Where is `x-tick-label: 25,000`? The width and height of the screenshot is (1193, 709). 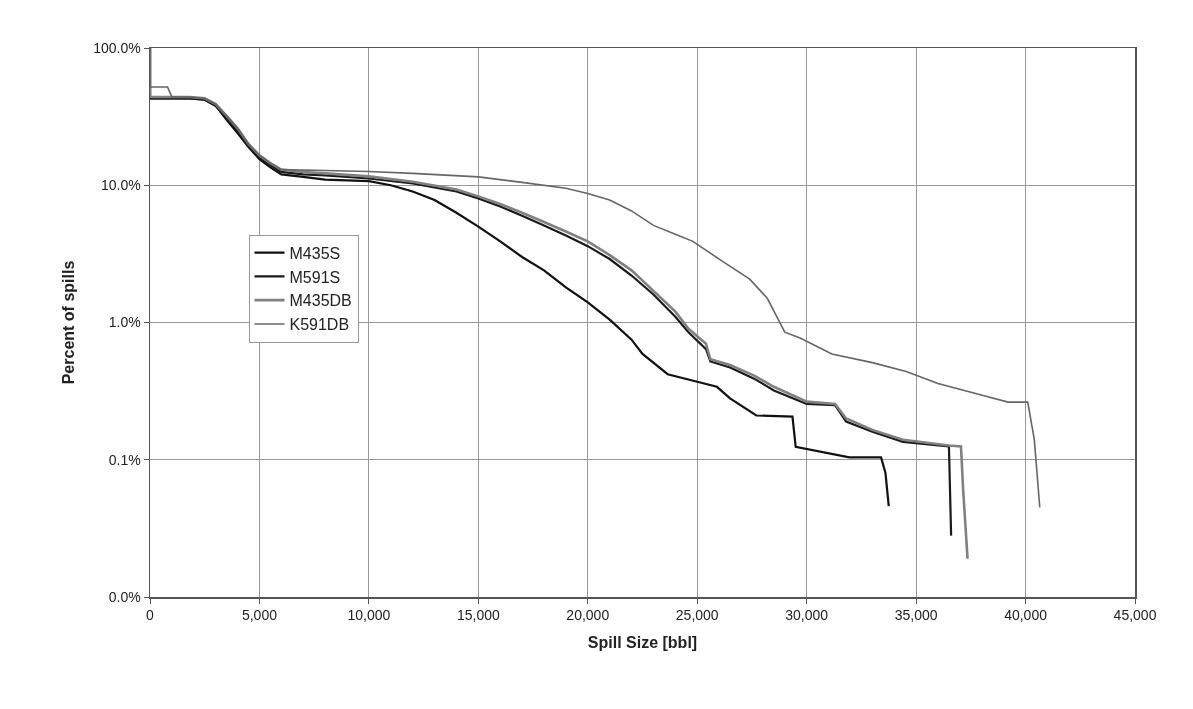 x-tick-label: 25,000 is located at coordinates (697, 615).